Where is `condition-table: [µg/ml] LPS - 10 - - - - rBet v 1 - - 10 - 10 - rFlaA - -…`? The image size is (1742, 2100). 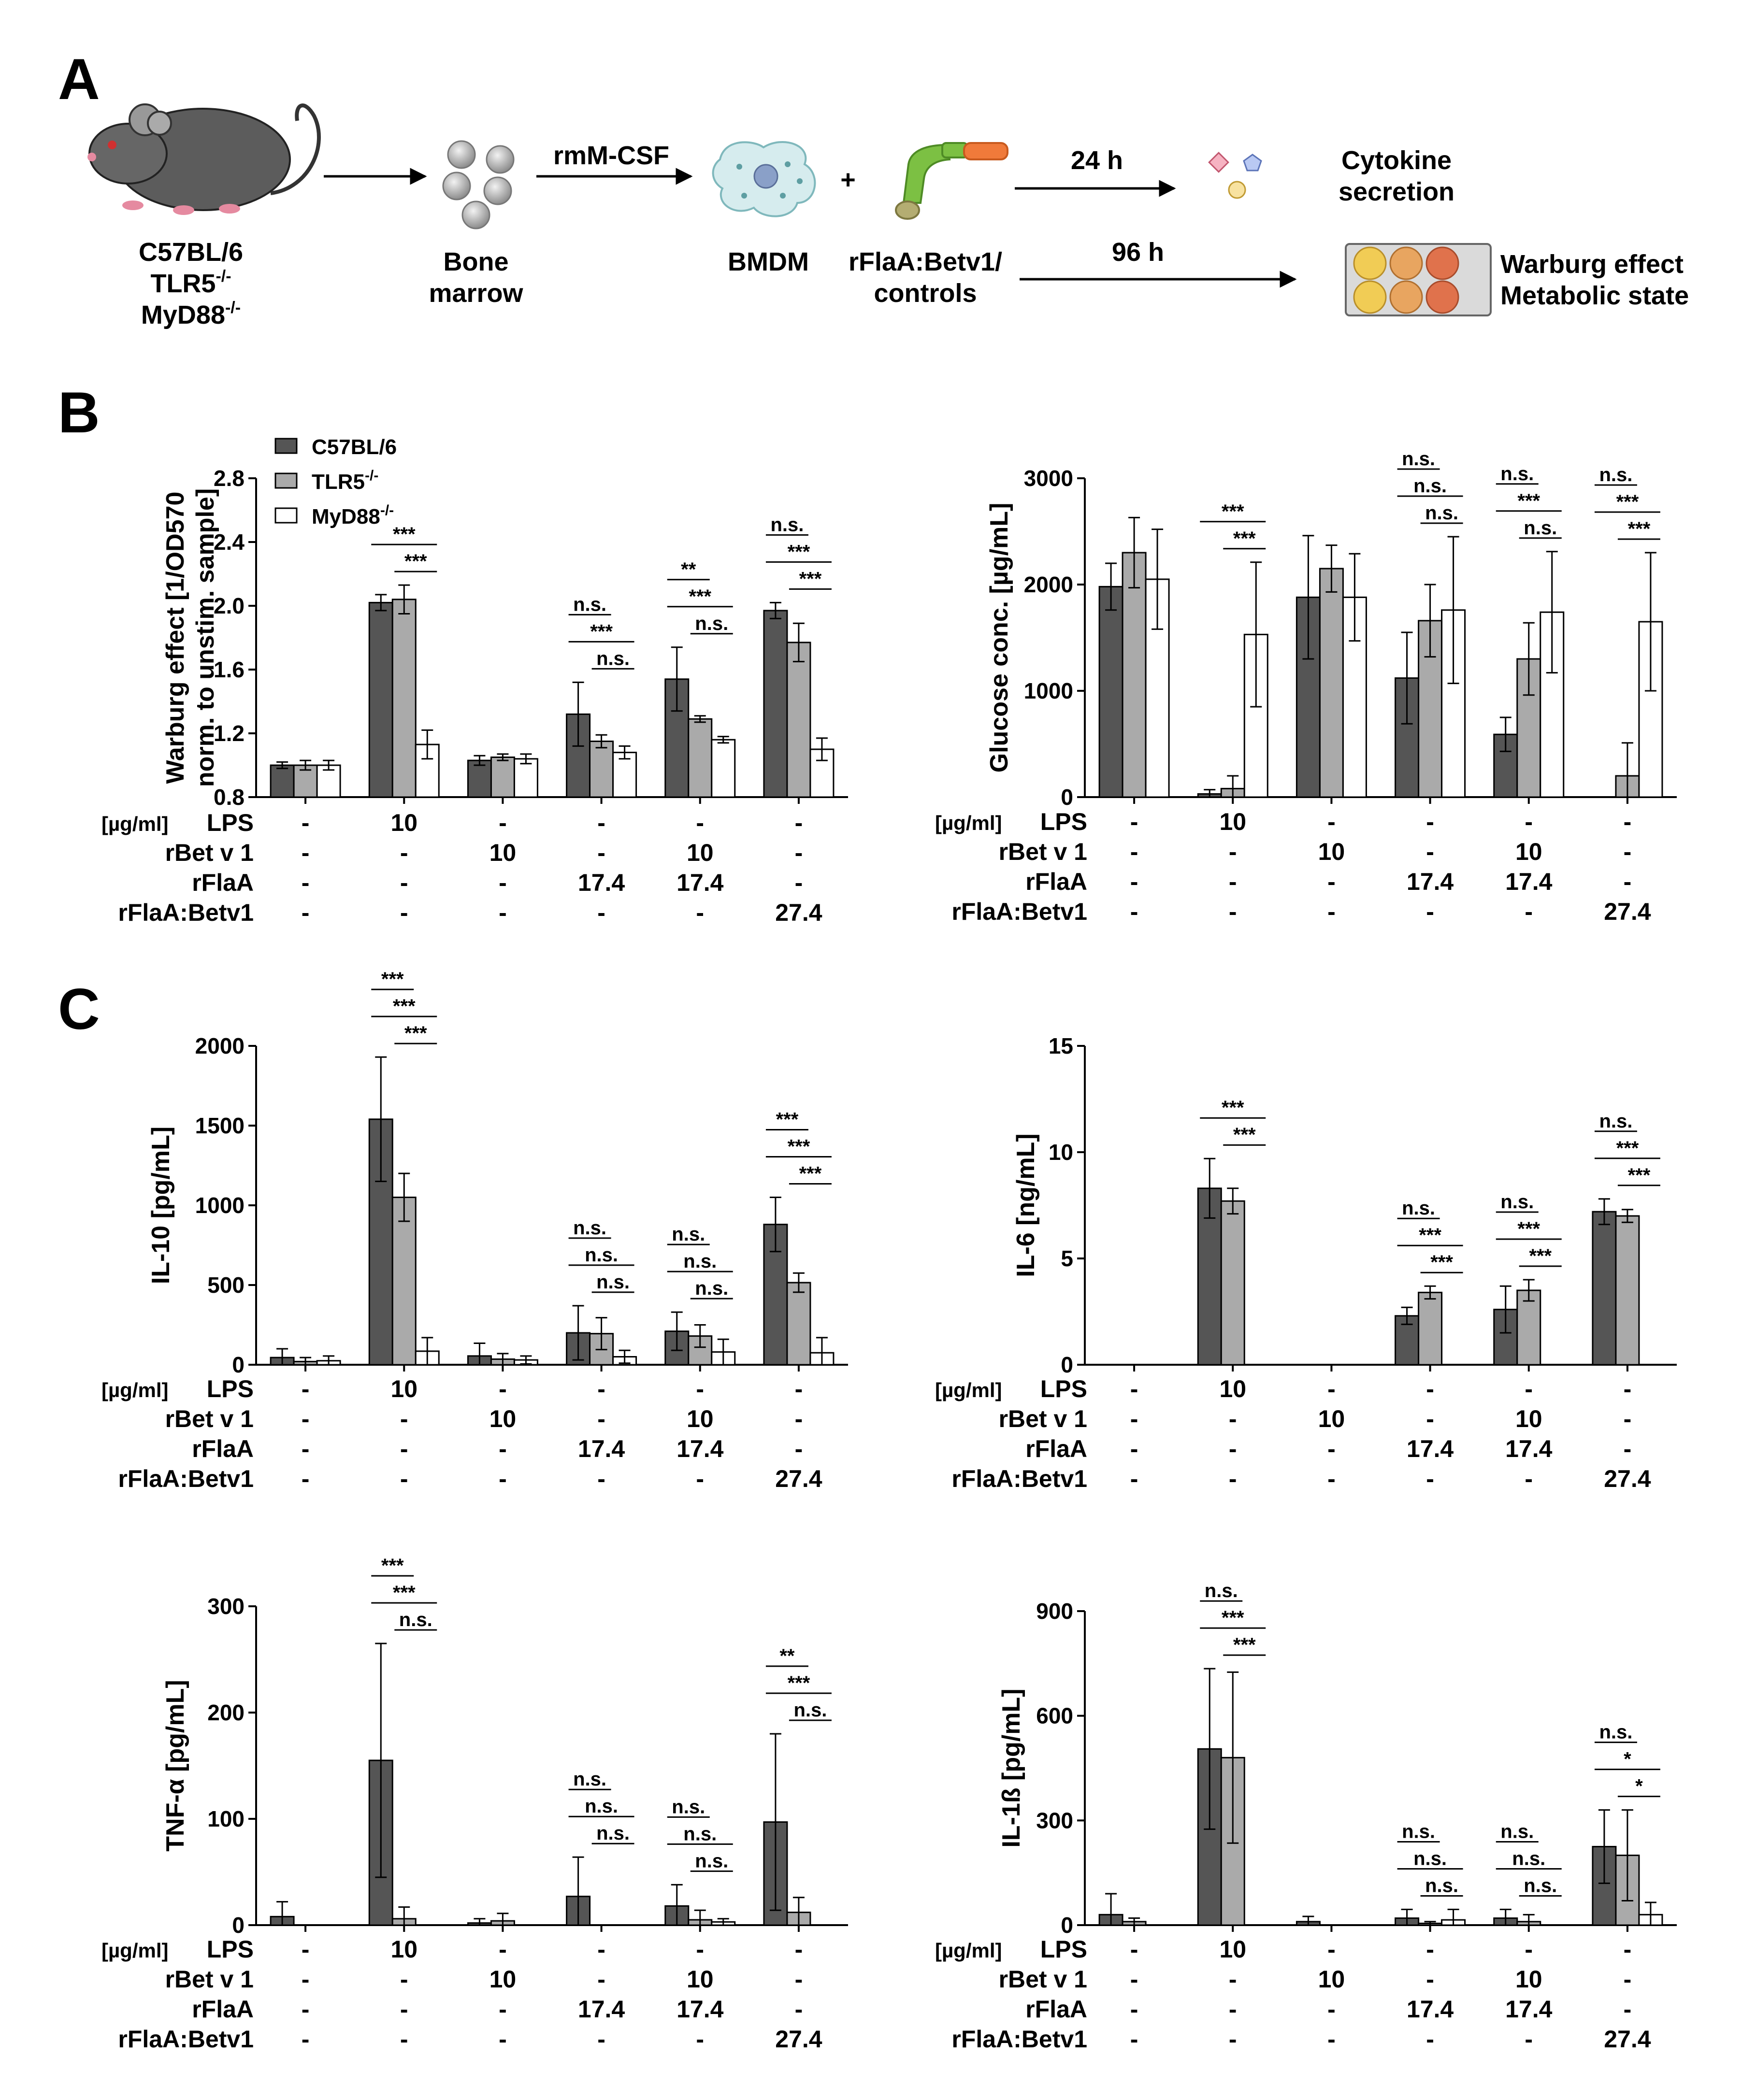
condition-table: [µg/ml] LPS - 10 - - - - rBet v 1 - - 10 - 10 - rFlaA - -… is located at coordinates (1293, 1994).